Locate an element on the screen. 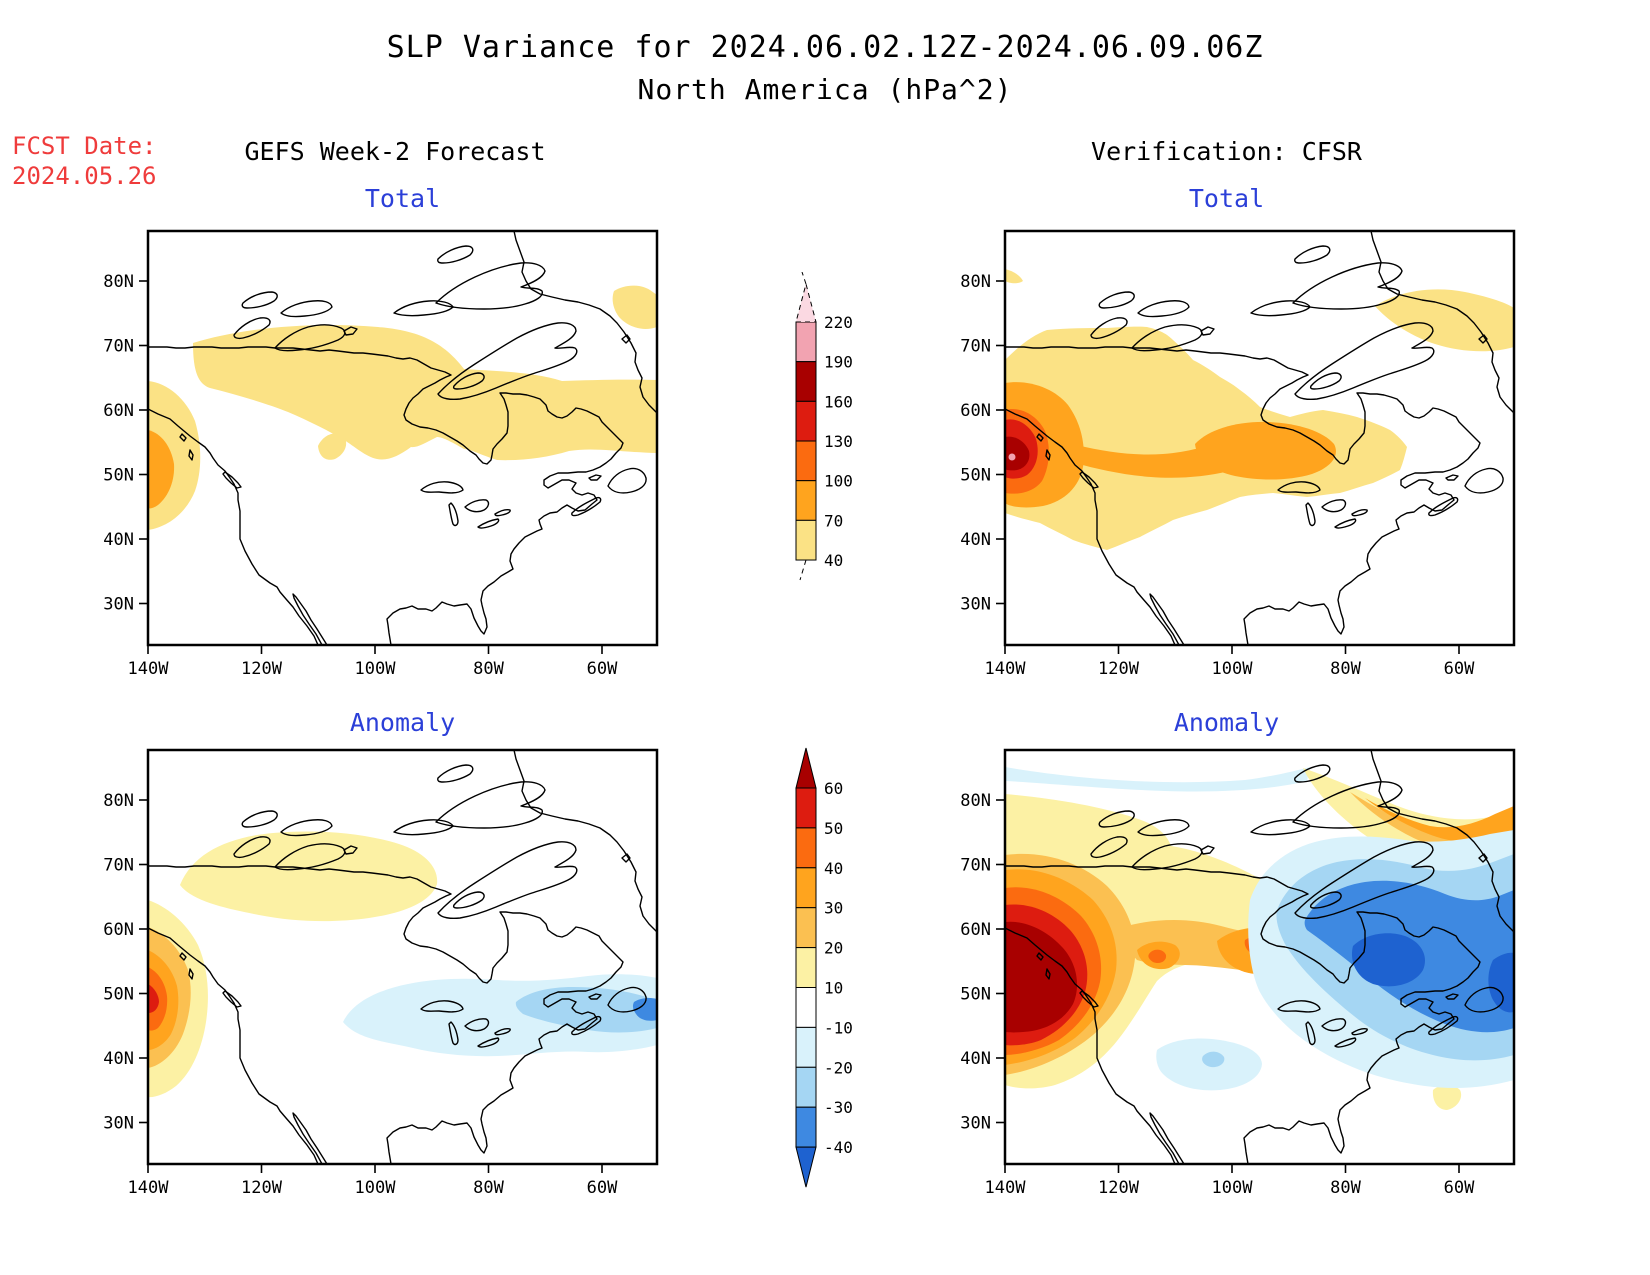 This screenshot has height=1275, width=1650. colorbar-tick-label: 190 is located at coordinates (838, 362).